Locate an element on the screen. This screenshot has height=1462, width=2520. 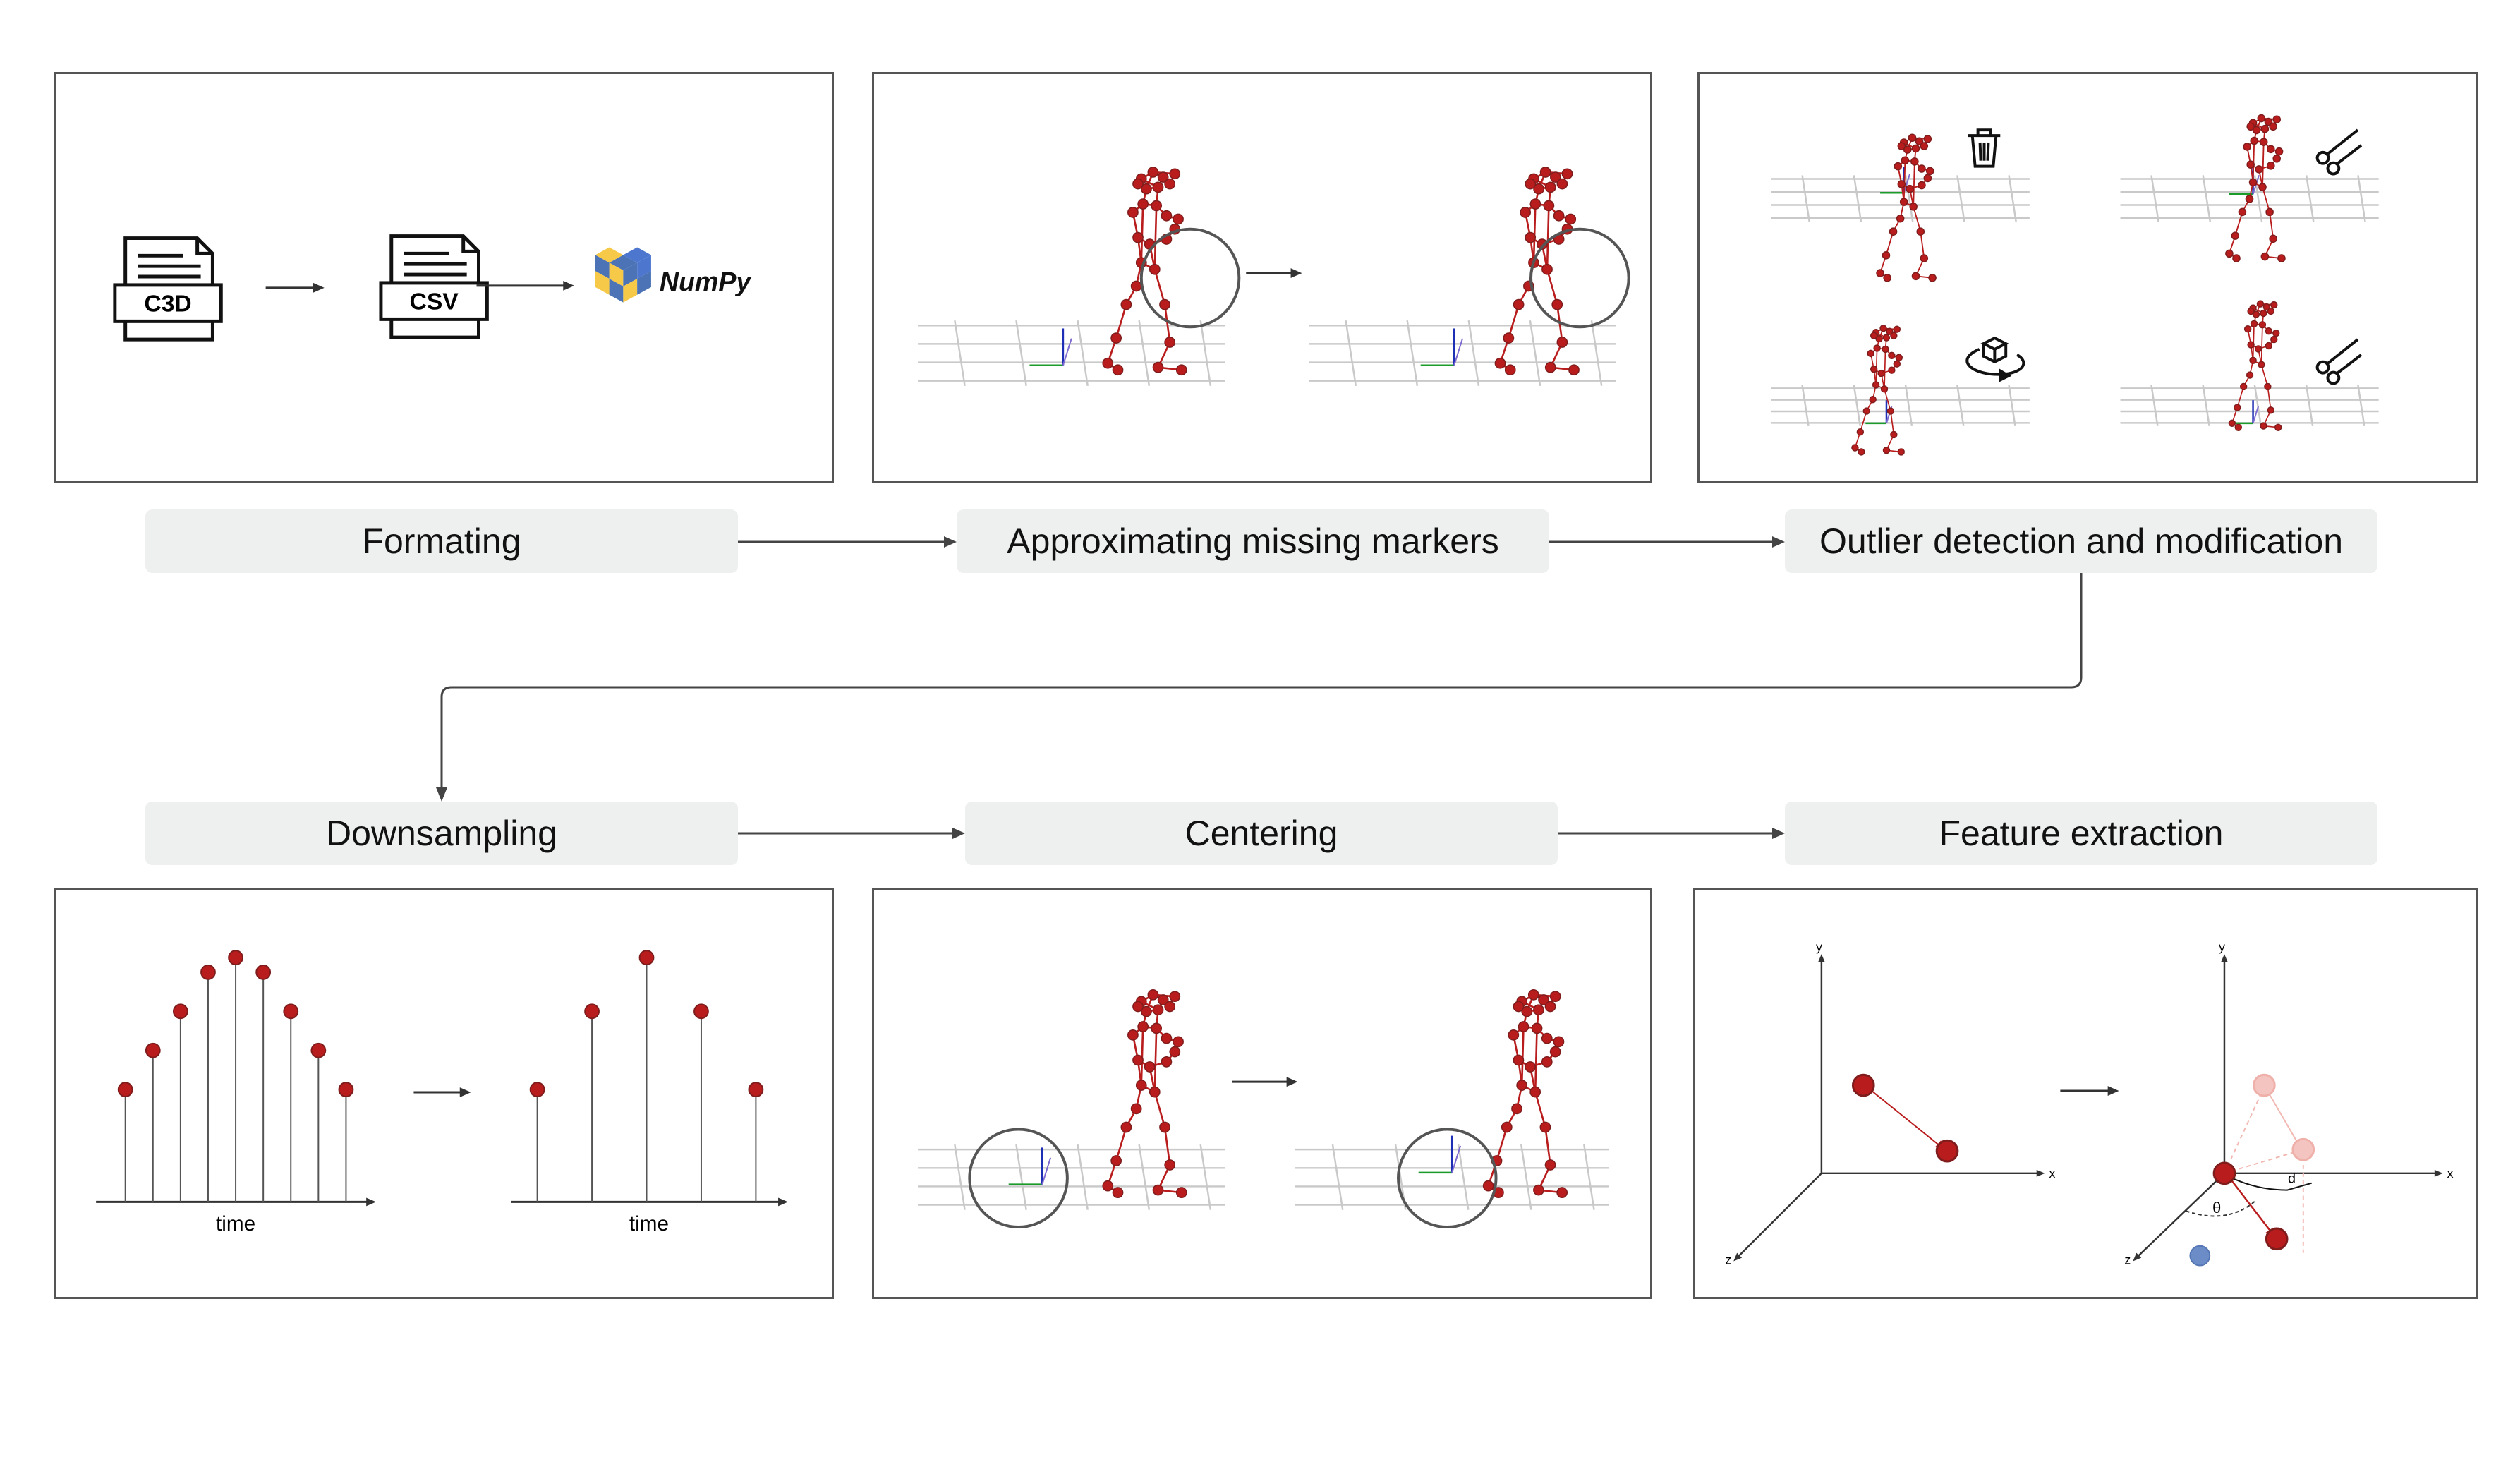
time-label-original: time is located at coordinates (236, 1224).